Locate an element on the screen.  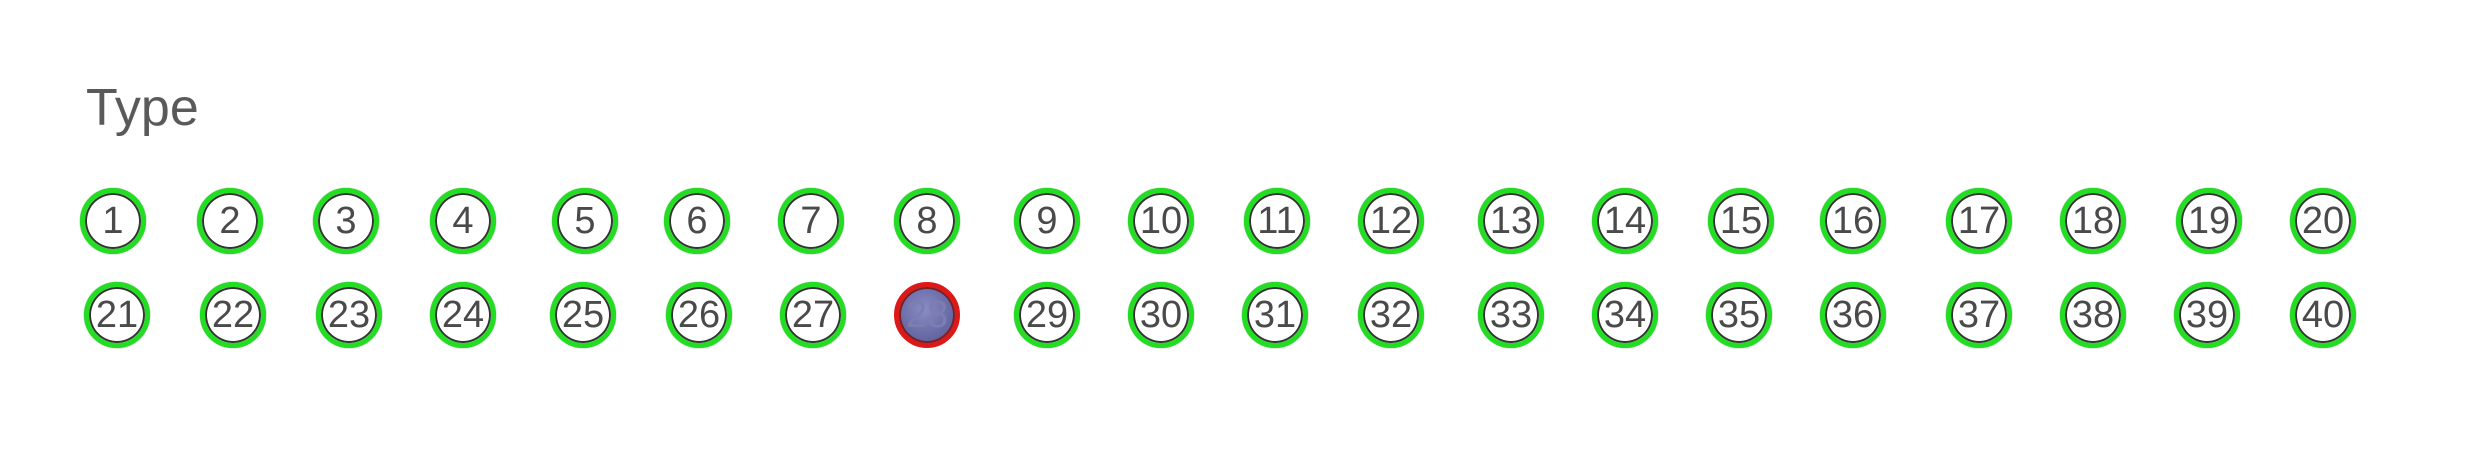
type-option: 1 is located at coordinates (113, 221).